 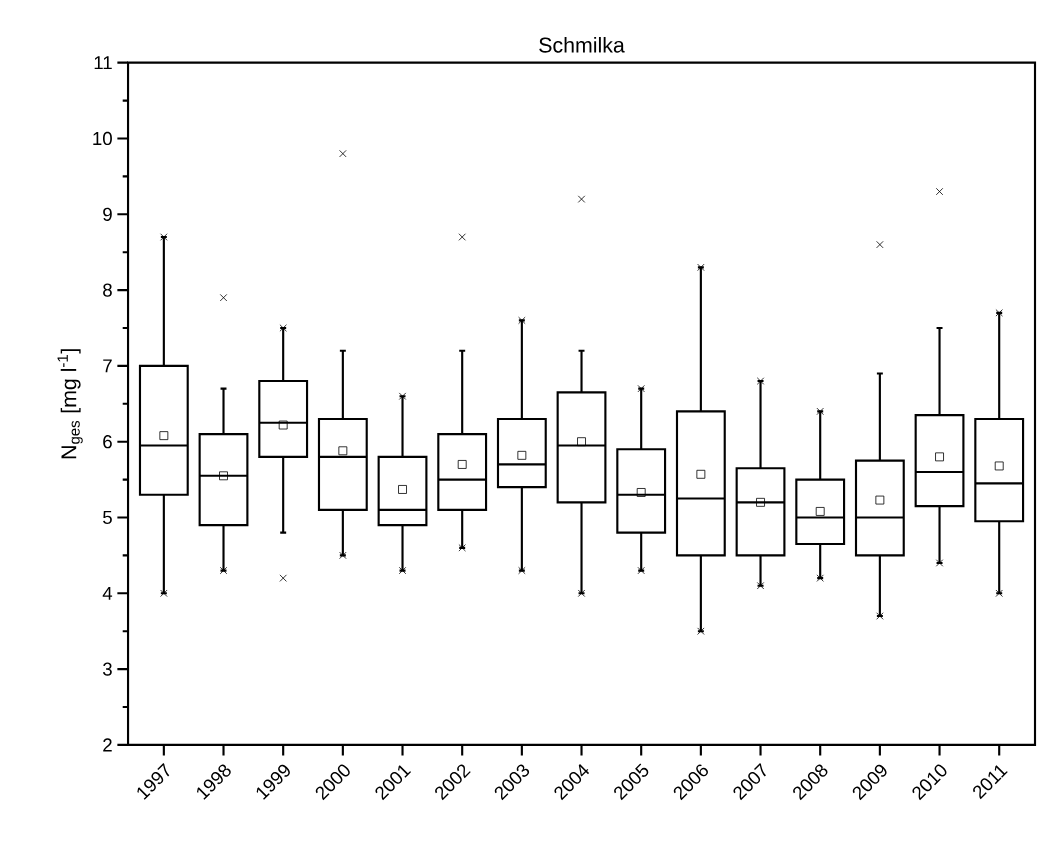 What do you see at coordinates (582, 45) in the screenshot?
I see `chart-title: Schmilka` at bounding box center [582, 45].